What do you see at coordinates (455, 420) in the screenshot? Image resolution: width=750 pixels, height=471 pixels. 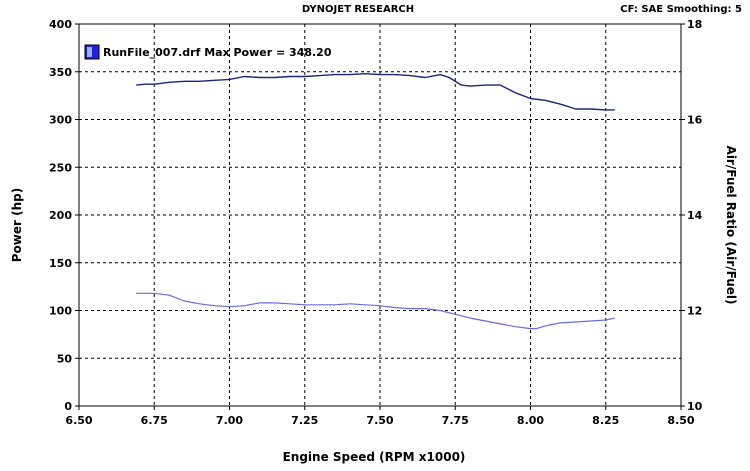 I see `x-tick-label: 7.75` at bounding box center [455, 420].